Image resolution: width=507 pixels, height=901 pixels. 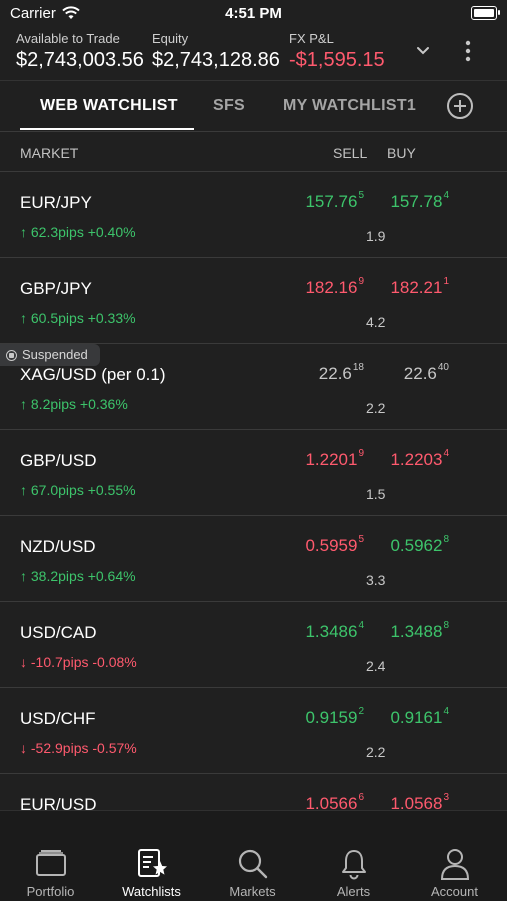 I want to click on nav-alerts: Alerts, so click(x=353, y=856).